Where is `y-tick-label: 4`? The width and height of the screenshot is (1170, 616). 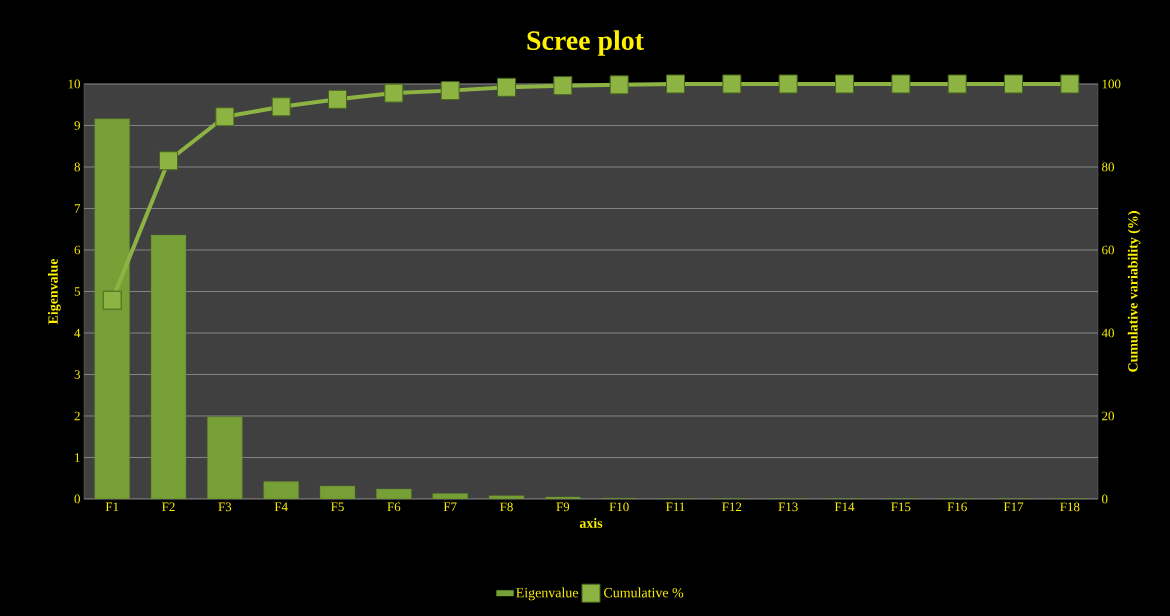
y-tick-label: 4 is located at coordinates (77, 333).